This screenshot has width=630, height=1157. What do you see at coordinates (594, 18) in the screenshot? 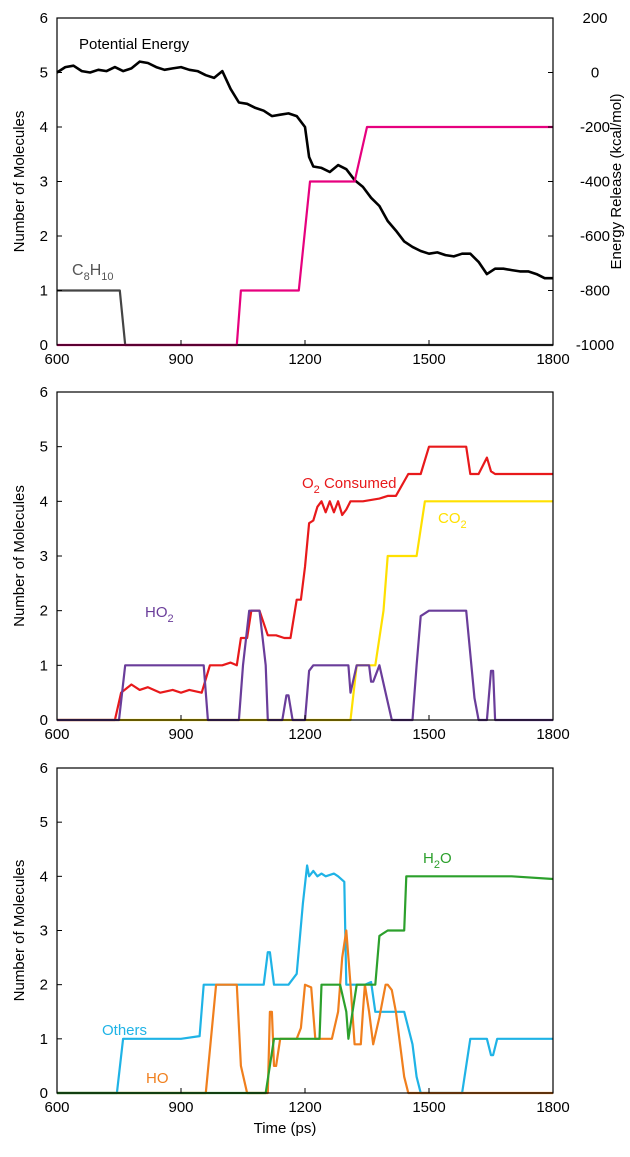
I see `y2-tick-label: 200` at bounding box center [594, 18].